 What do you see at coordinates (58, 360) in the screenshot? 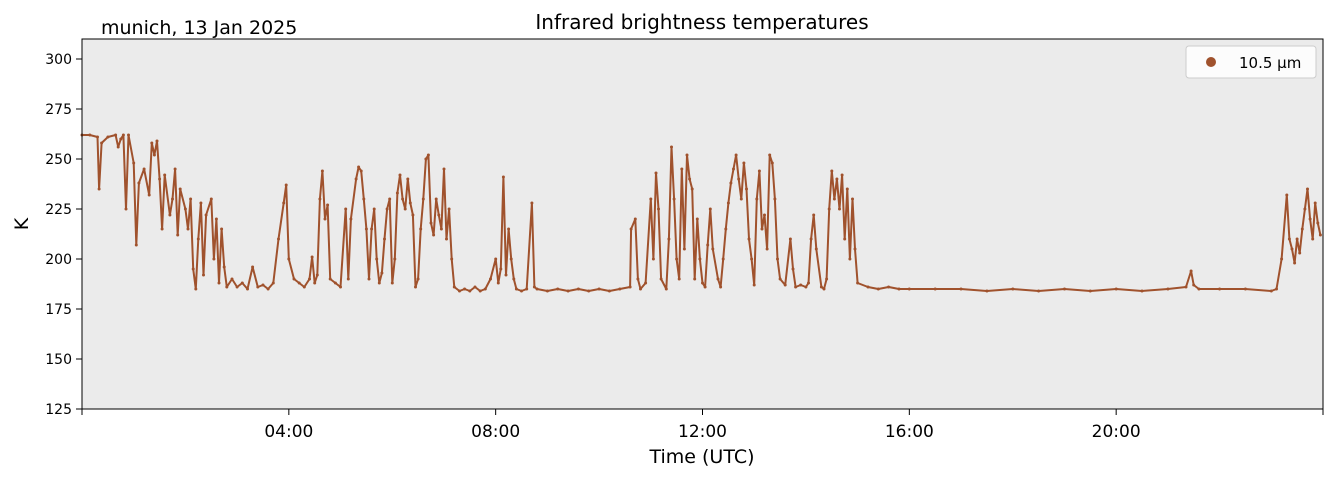
I see `y-tick-label-150: 150` at bounding box center [58, 360].